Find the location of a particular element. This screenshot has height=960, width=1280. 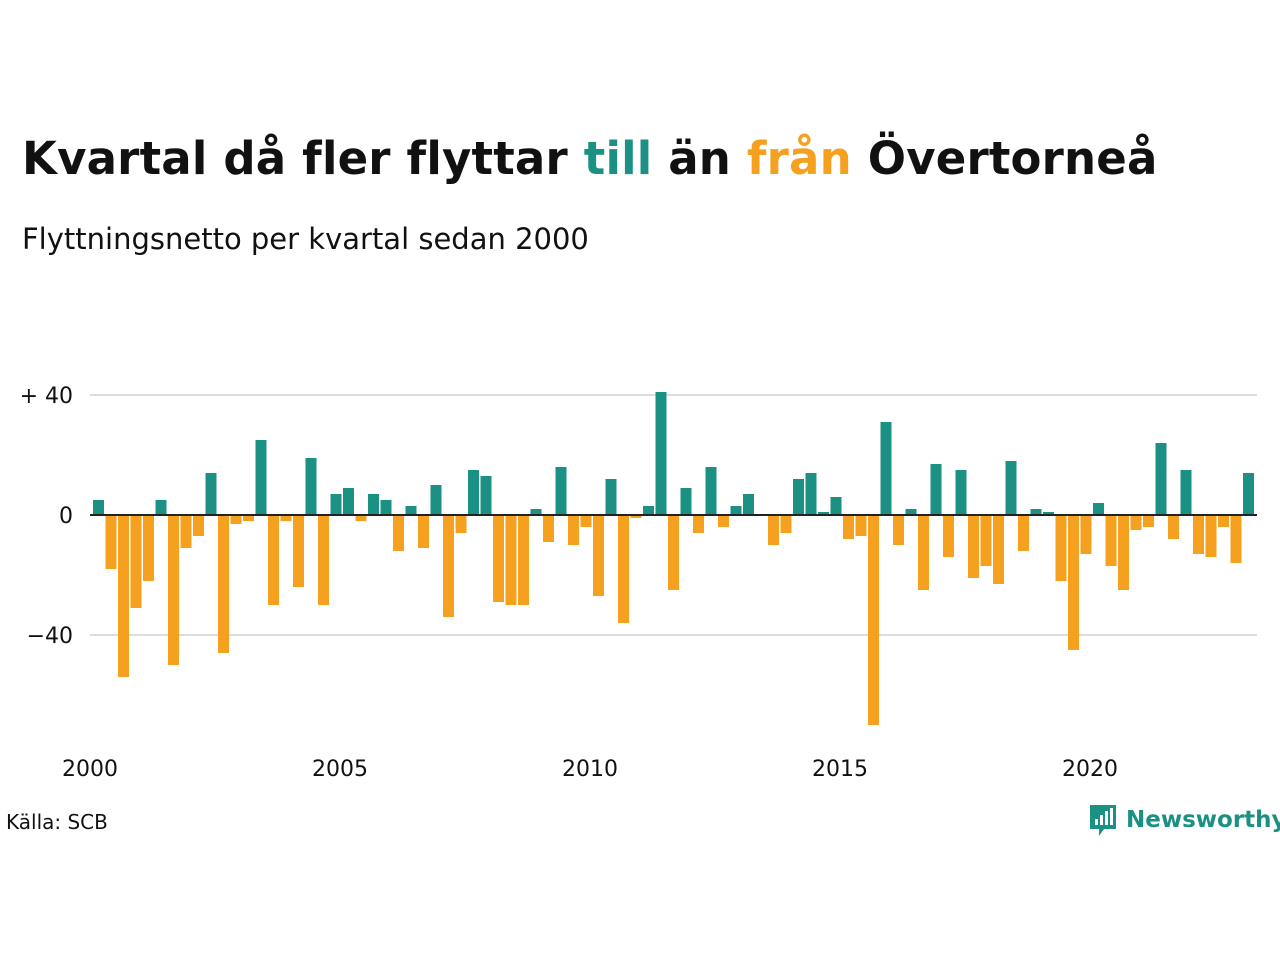

x-tick-labels: 2000 2005 2010 2015 2020 is located at coordinates (590, 769).